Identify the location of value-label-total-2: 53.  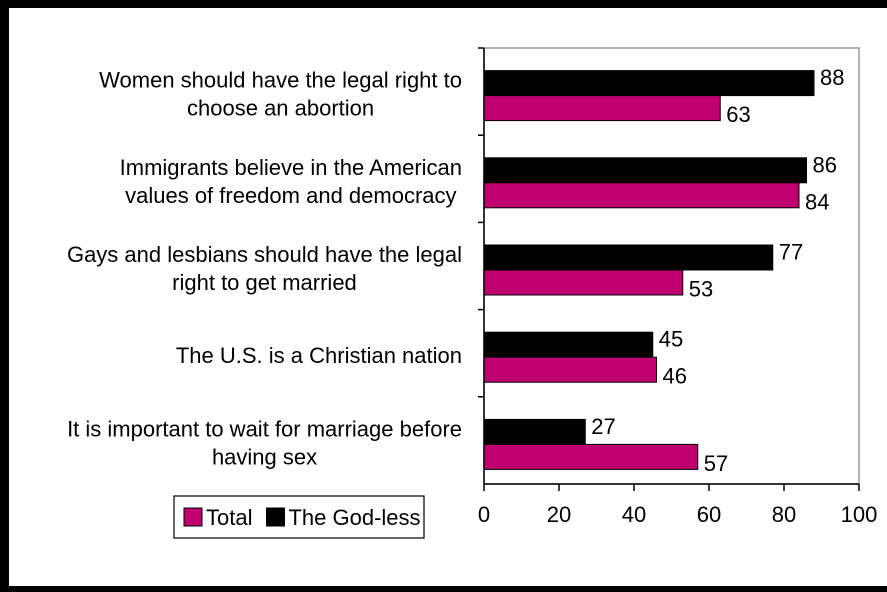
(701, 289).